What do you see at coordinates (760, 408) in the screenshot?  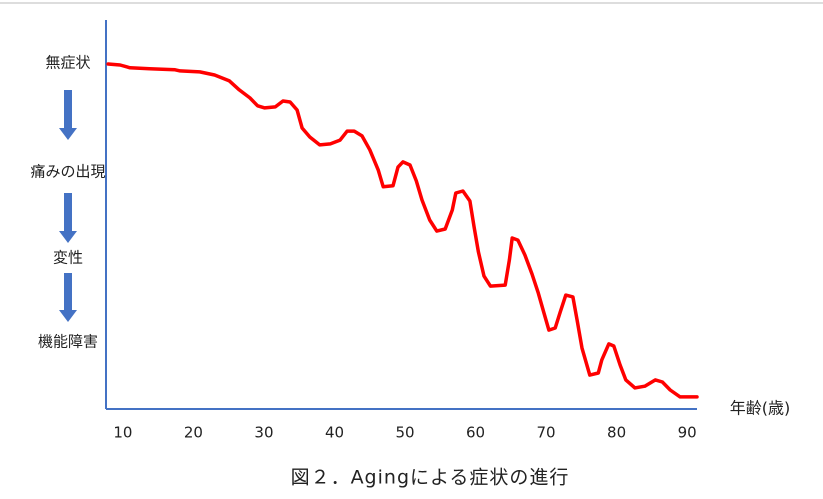 I see `x-axis-label: 年齢(歳)` at bounding box center [760, 408].